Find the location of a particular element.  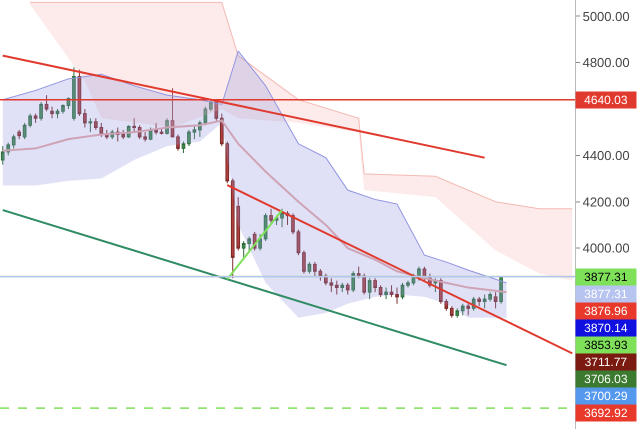

text: 3692.92 is located at coordinates (606, 413).